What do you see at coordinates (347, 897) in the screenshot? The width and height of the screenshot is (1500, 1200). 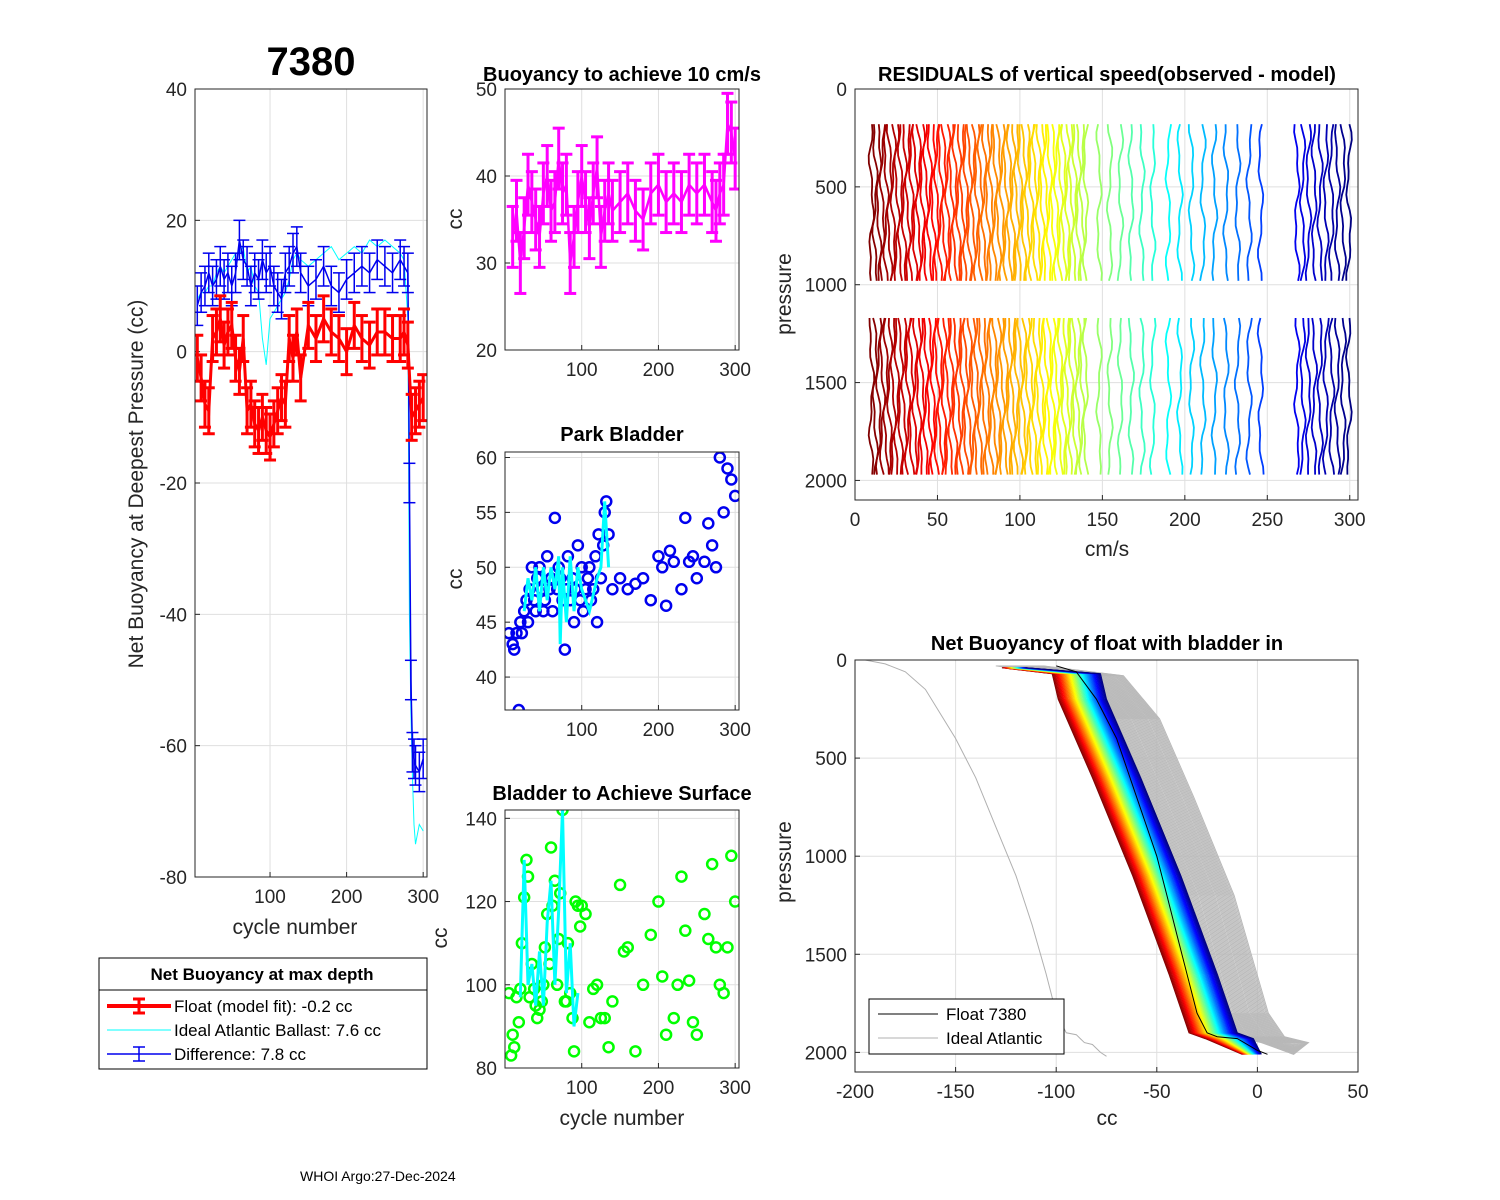 I see `p1-xtick-label: 200` at bounding box center [347, 897].